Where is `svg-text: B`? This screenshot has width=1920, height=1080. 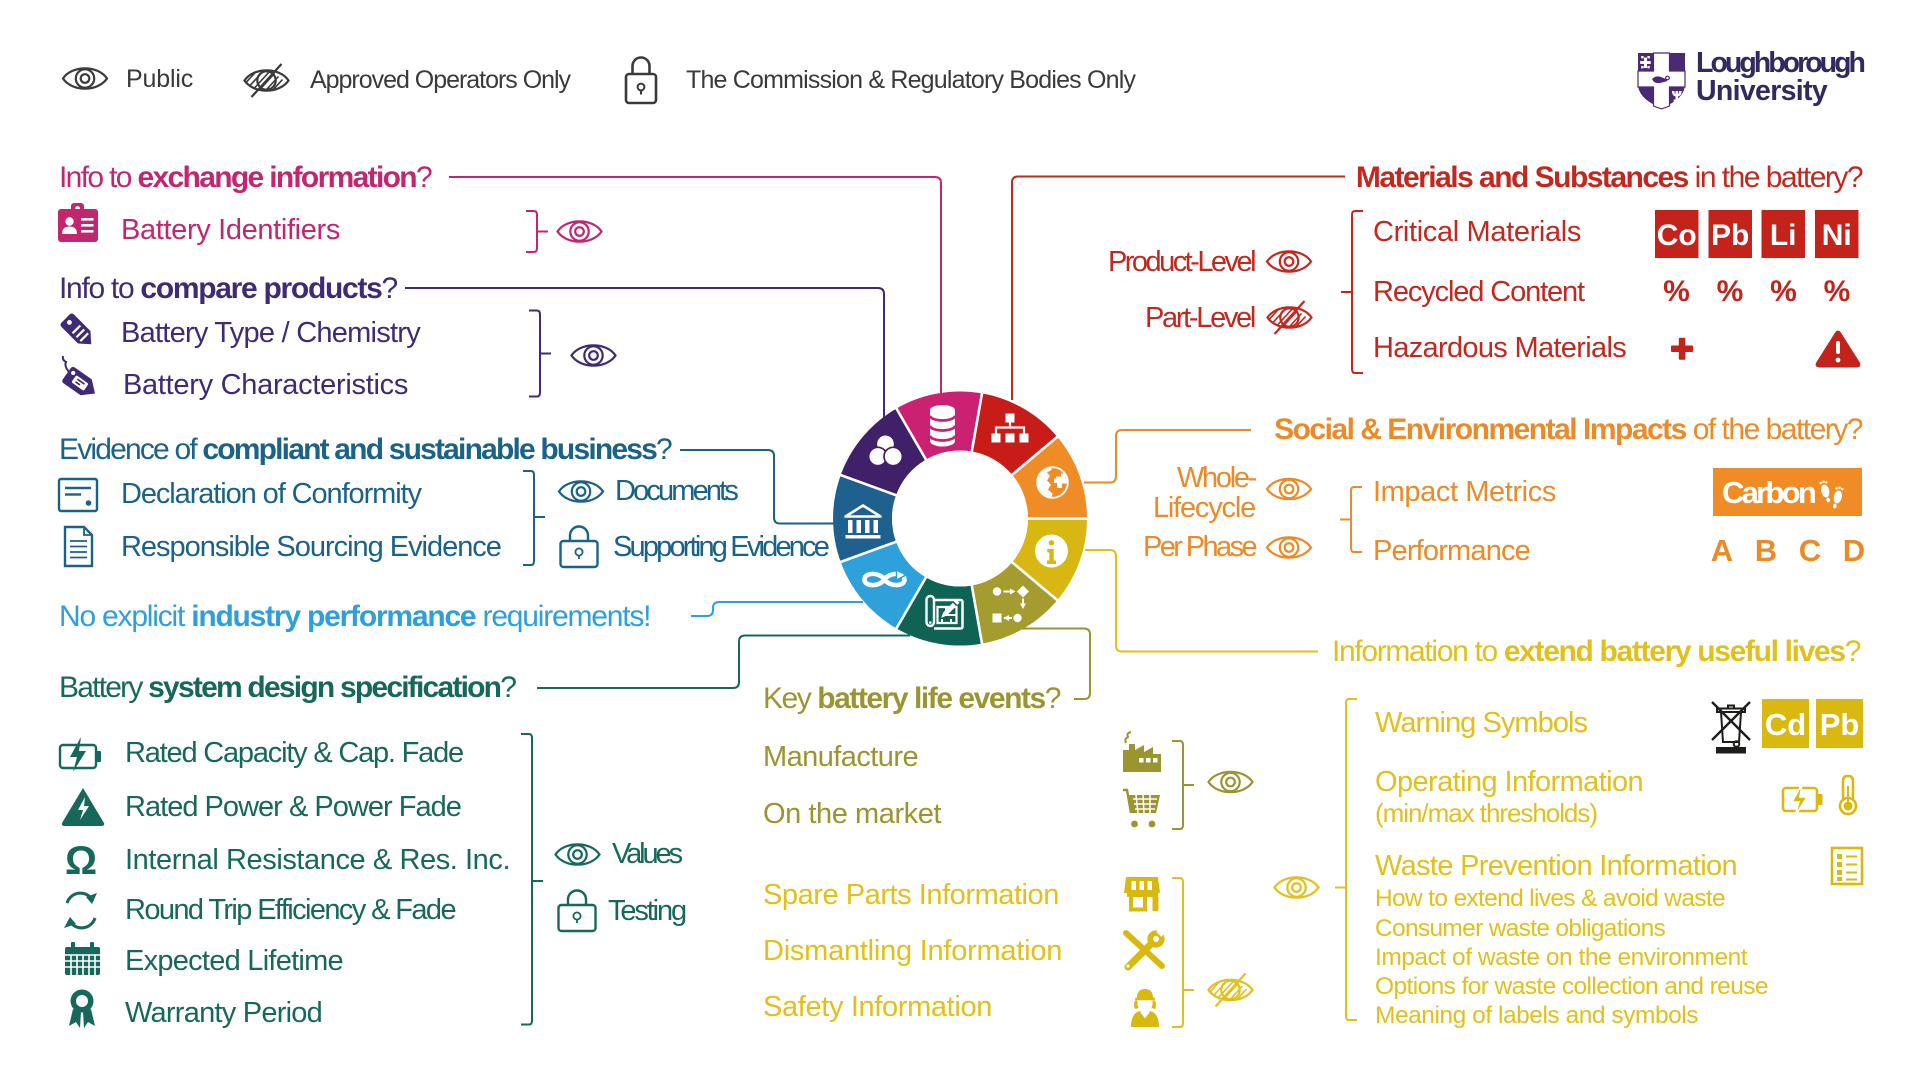
svg-text: B is located at coordinates (1766, 550).